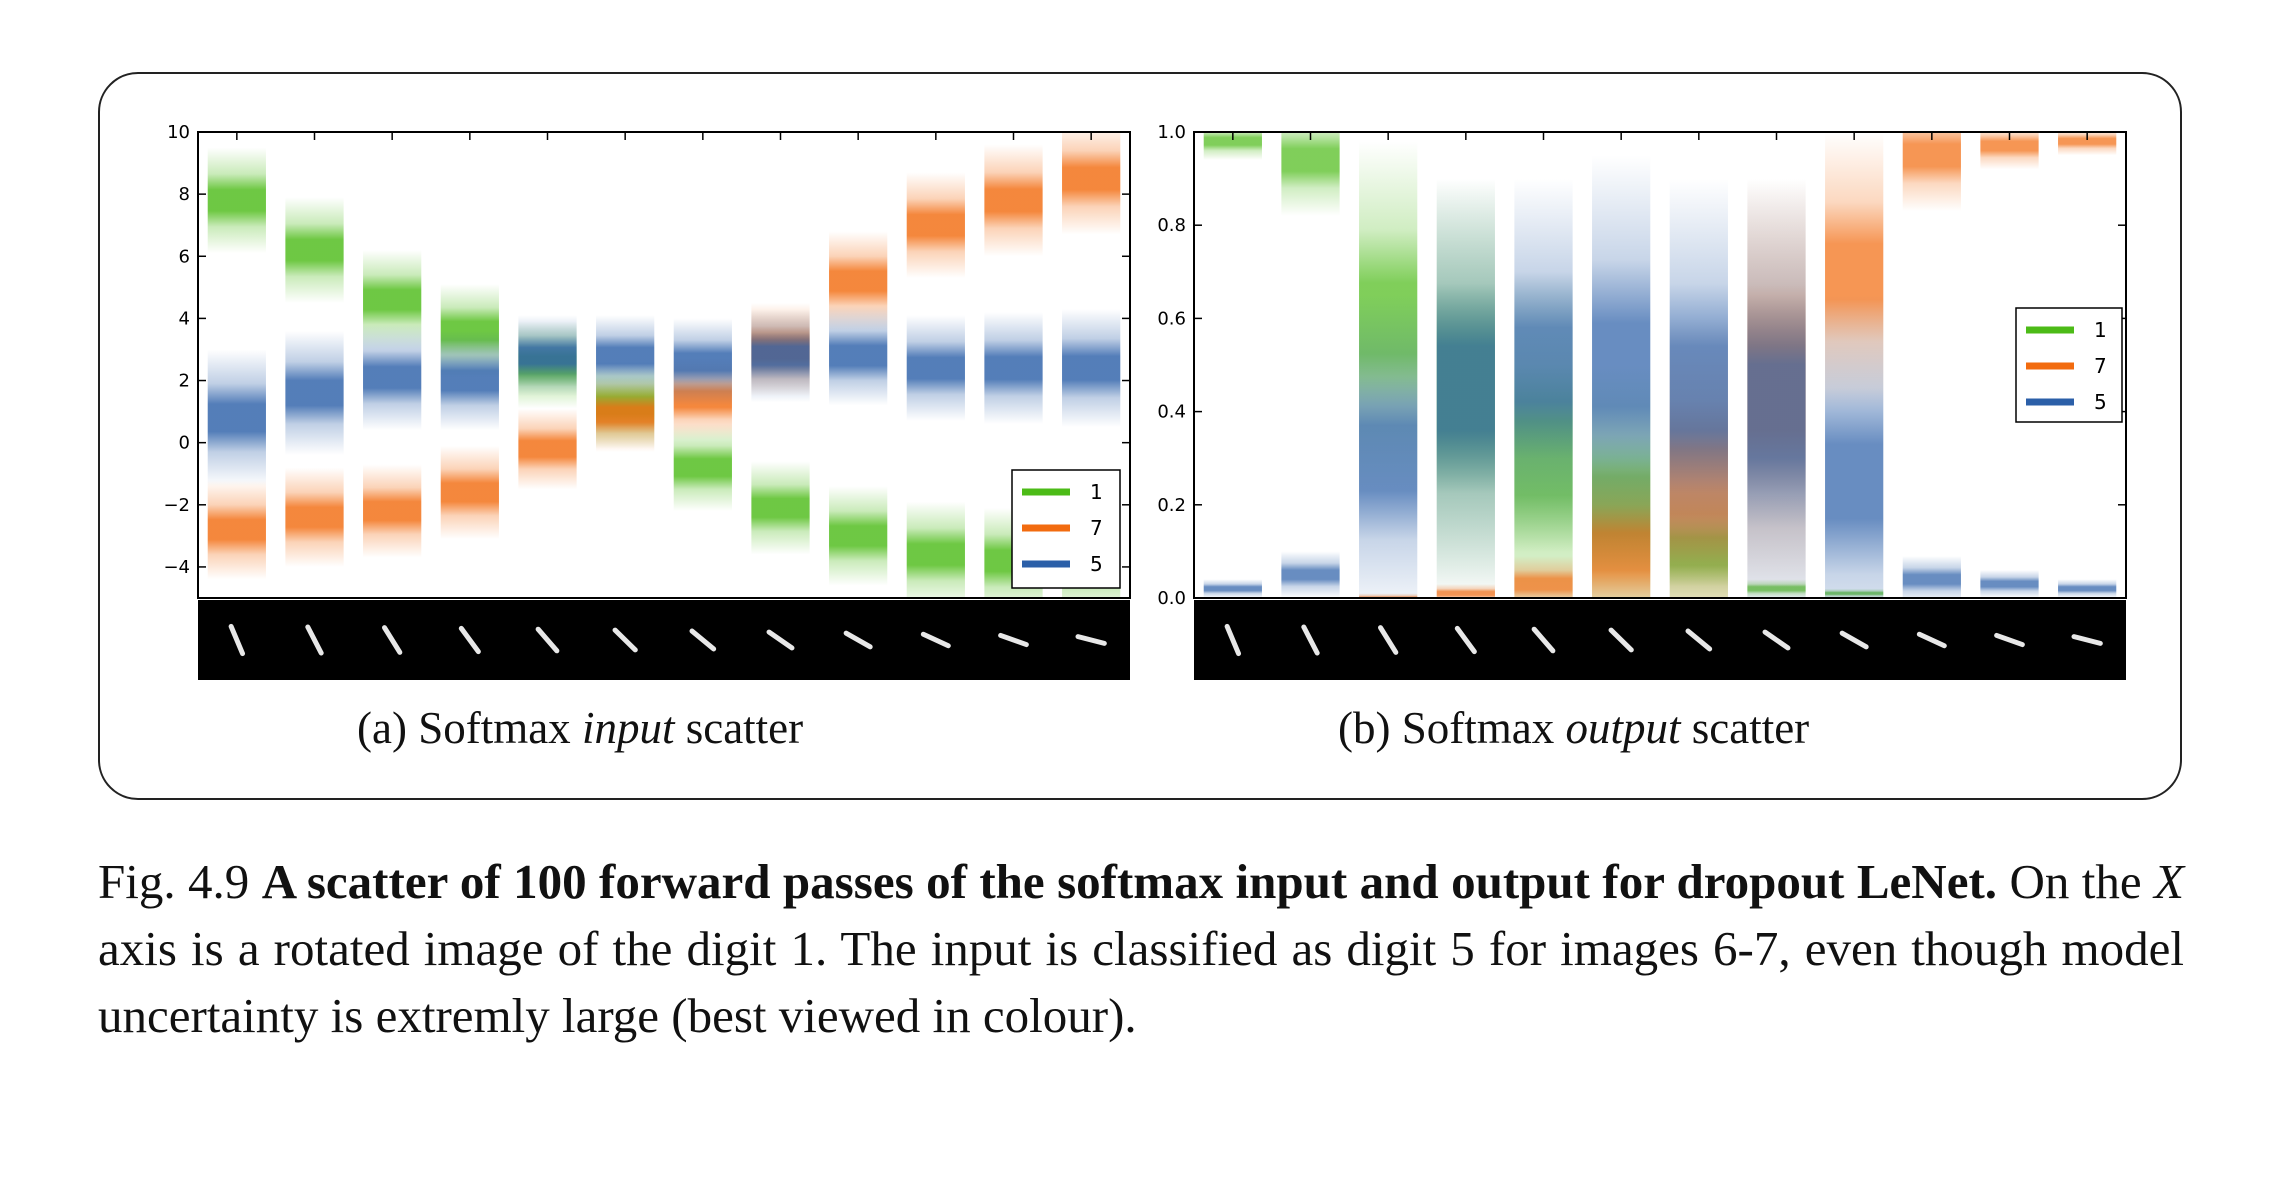  What do you see at coordinates (176, 567) in the screenshot?
I see `y-tick-label: −4` at bounding box center [176, 567].